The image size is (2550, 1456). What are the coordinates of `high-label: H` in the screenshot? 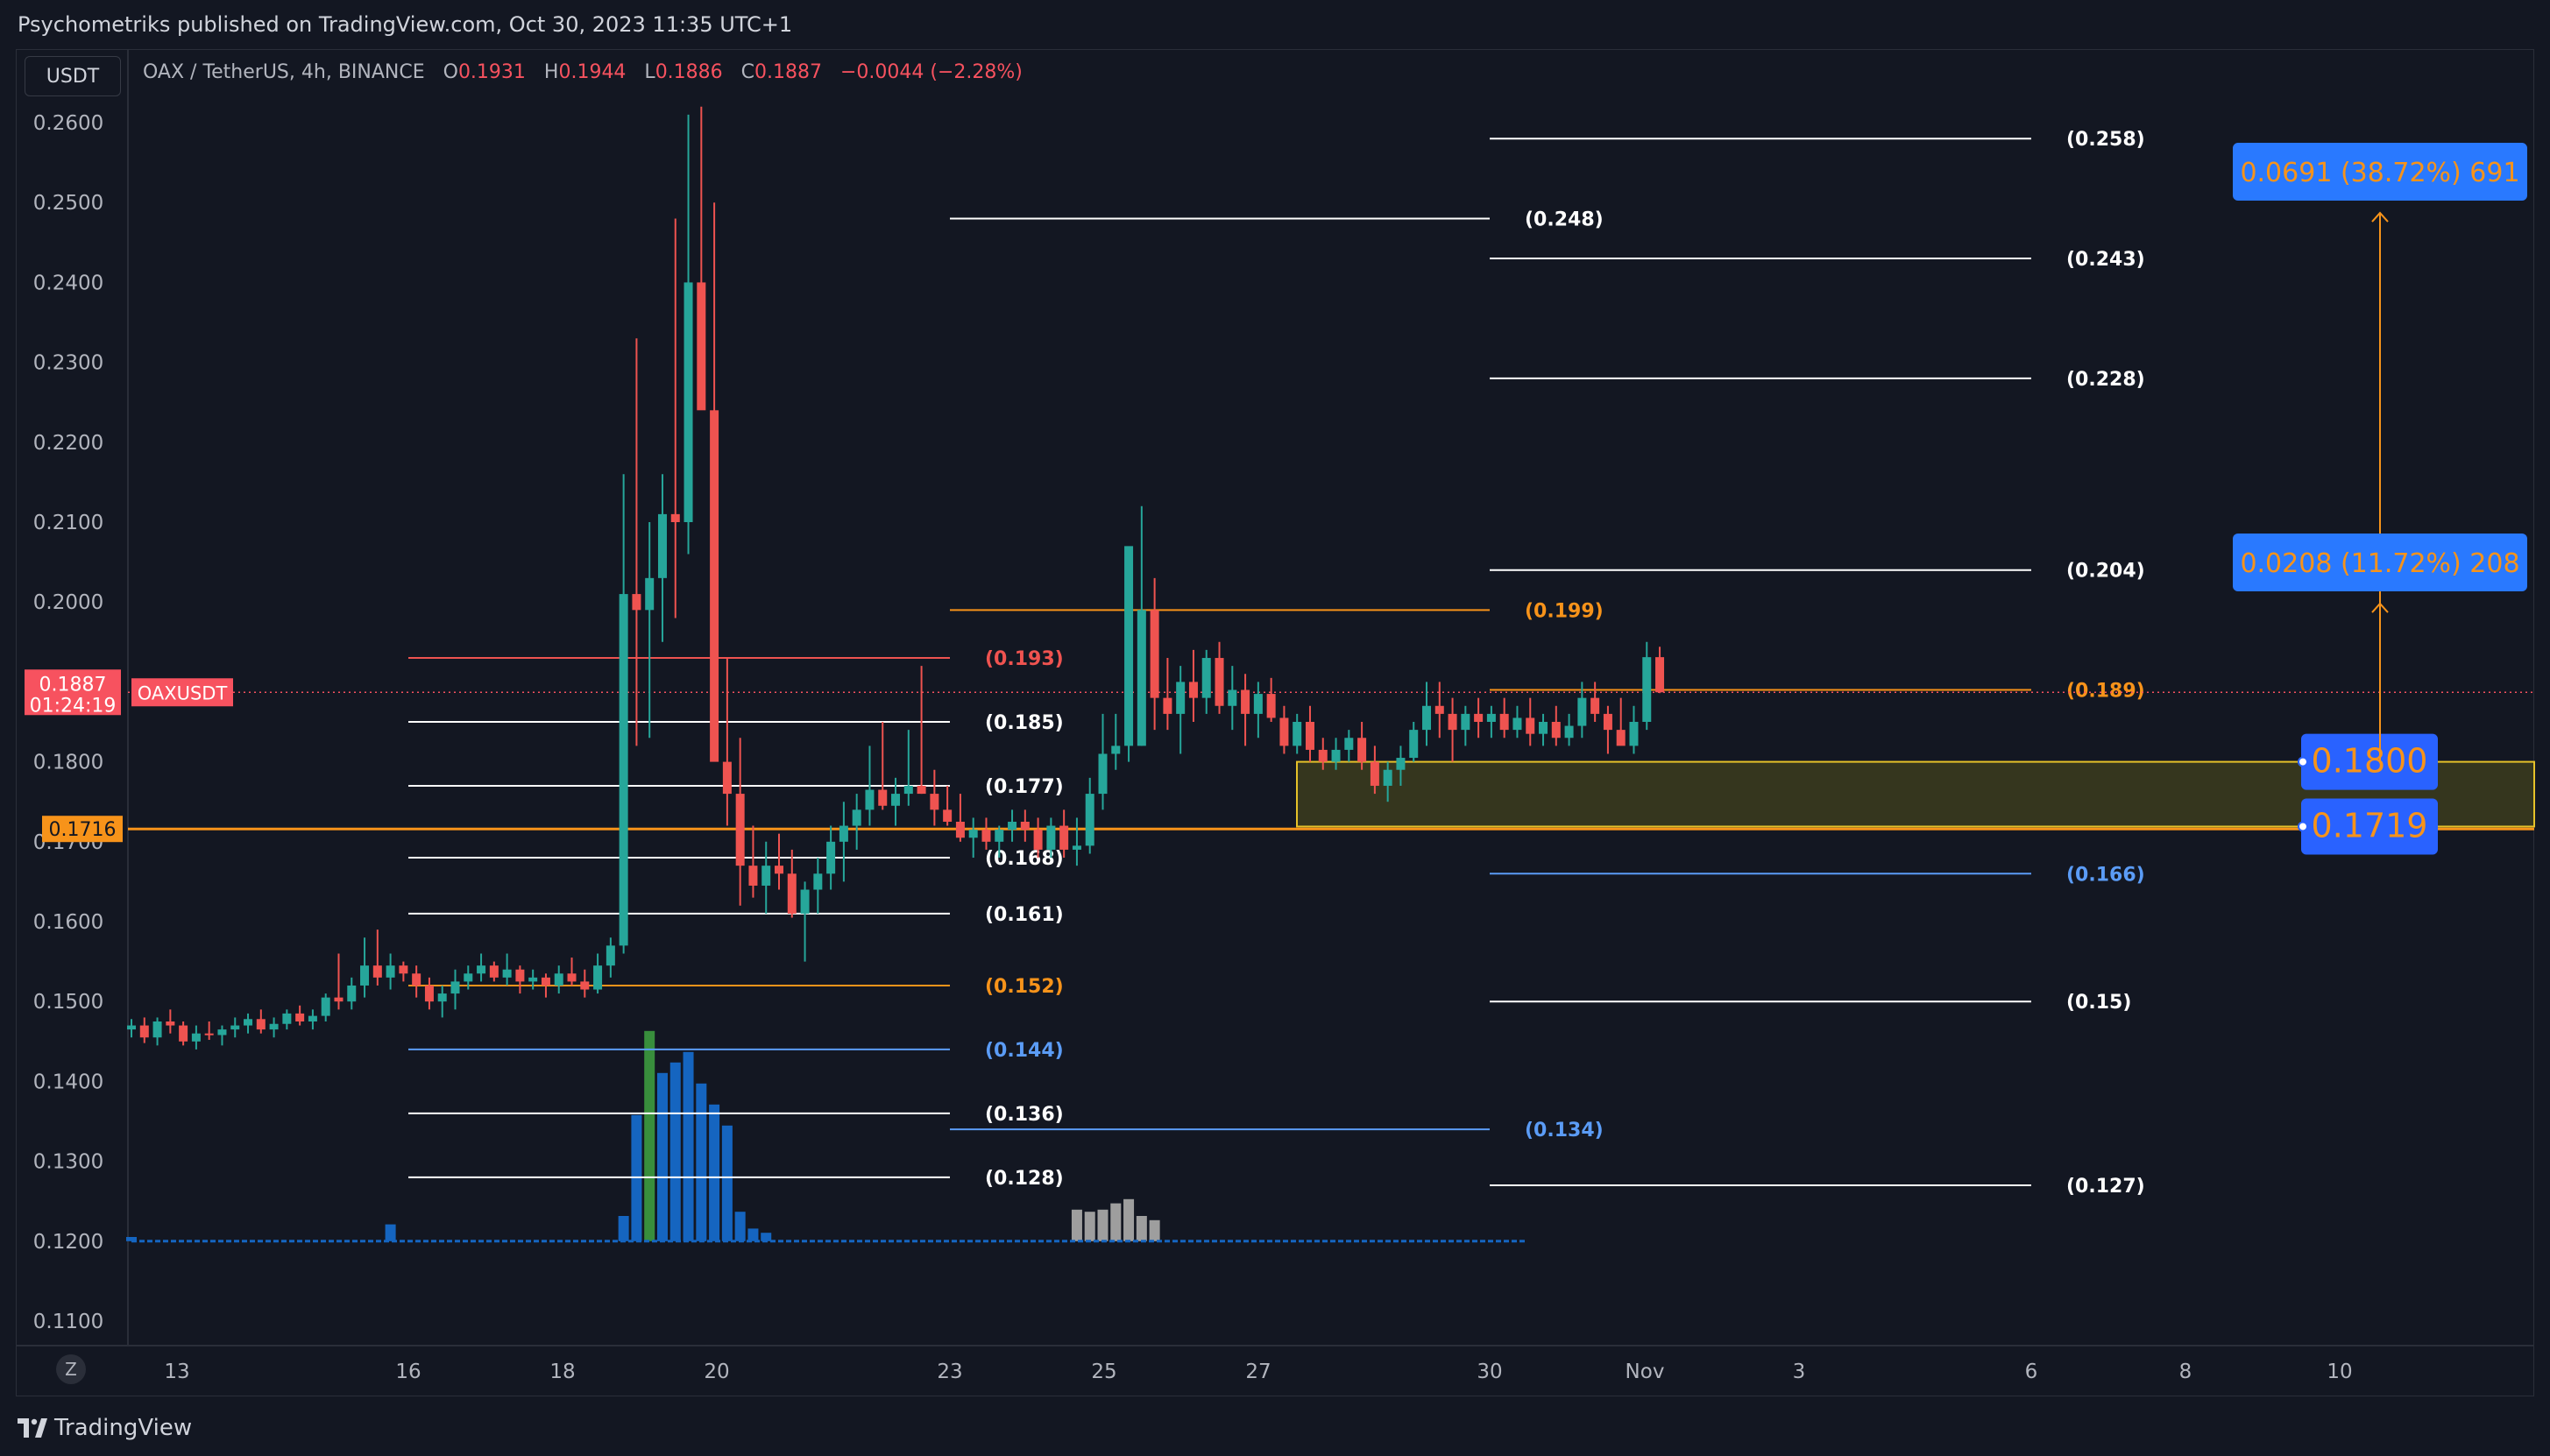 It's located at (551, 72).